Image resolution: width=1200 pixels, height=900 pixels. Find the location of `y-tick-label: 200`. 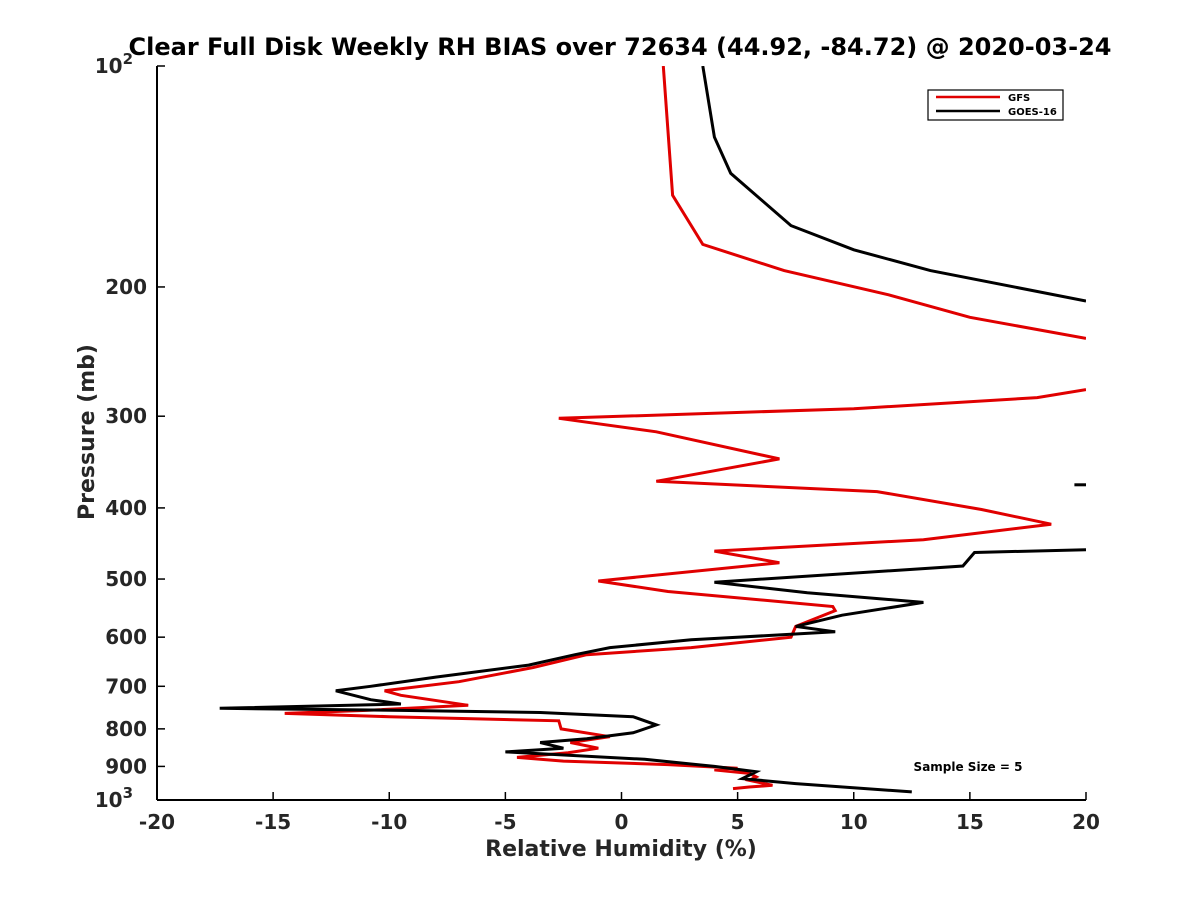

y-tick-label: 200 is located at coordinates (126, 287).